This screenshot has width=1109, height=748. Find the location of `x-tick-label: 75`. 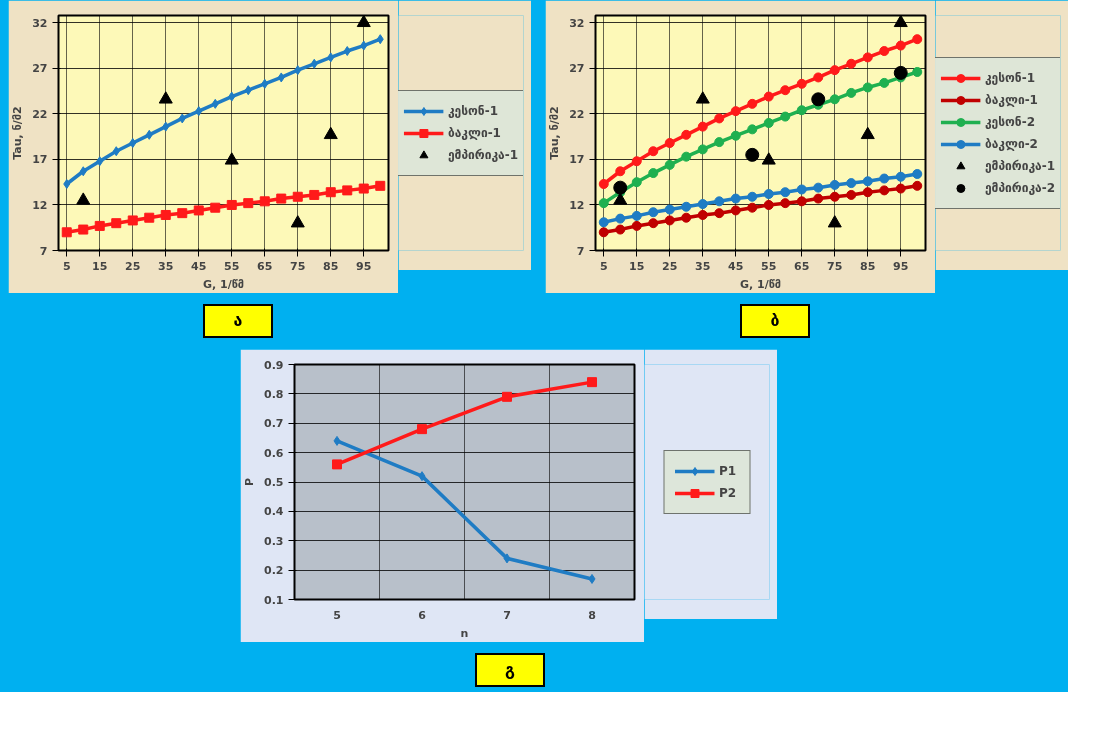

x-tick-label: 75 is located at coordinates (835, 266).